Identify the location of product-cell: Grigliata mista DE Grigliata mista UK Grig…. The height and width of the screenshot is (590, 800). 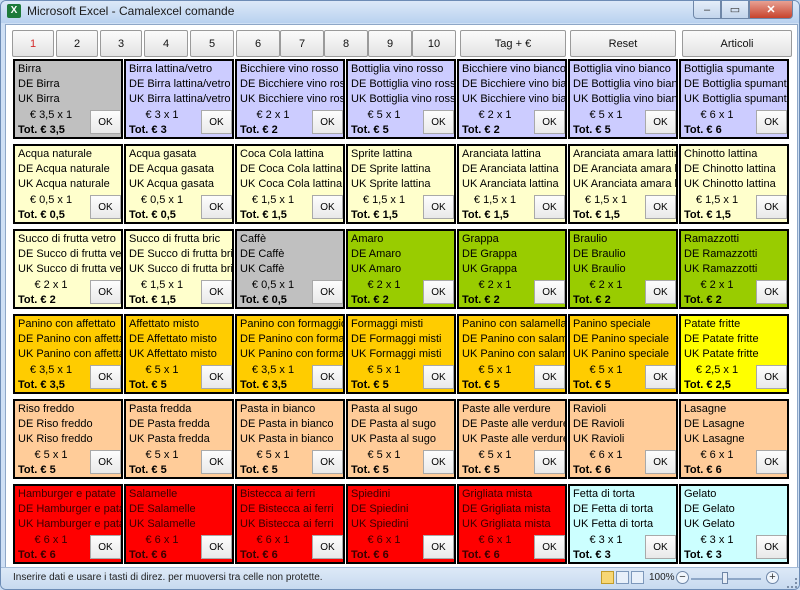
(512, 524).